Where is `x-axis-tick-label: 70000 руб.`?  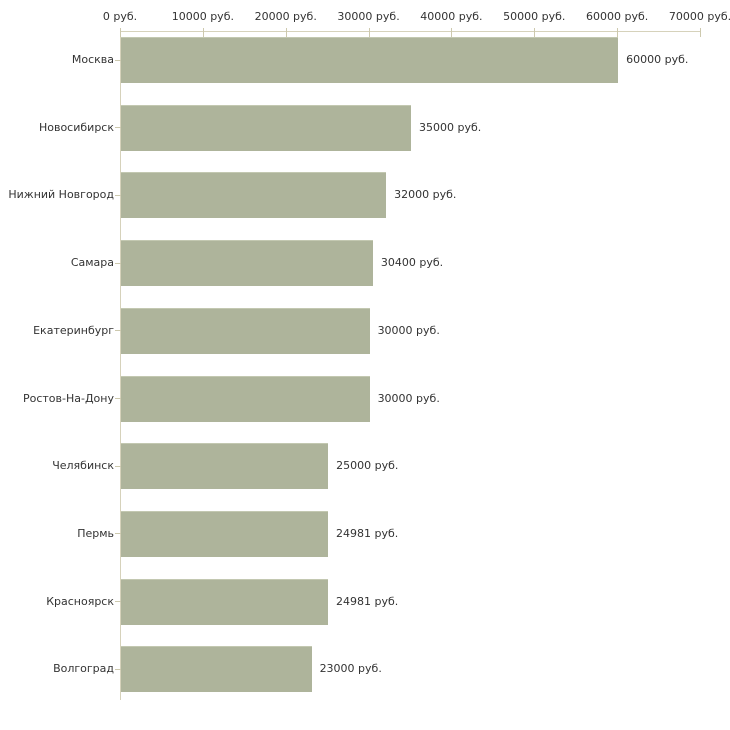 x-axis-tick-label: 70000 руб. is located at coordinates (699, 16).